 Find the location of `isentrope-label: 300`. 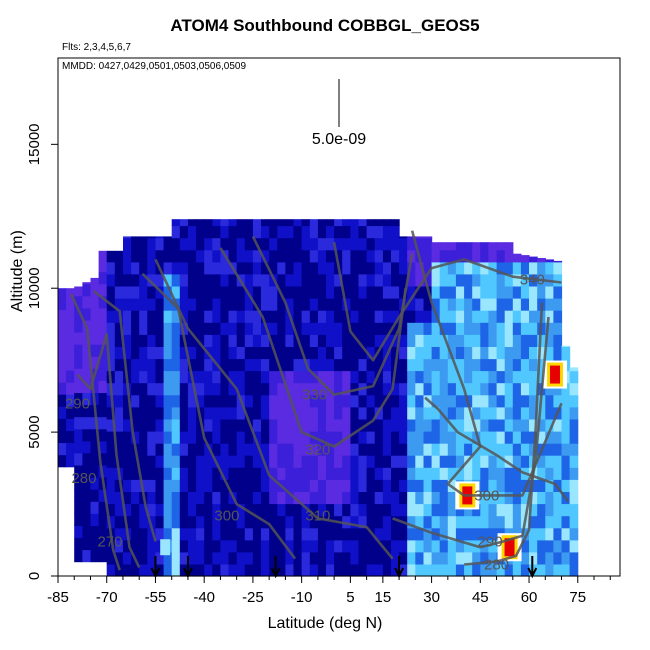

isentrope-label: 300 is located at coordinates (226, 516).